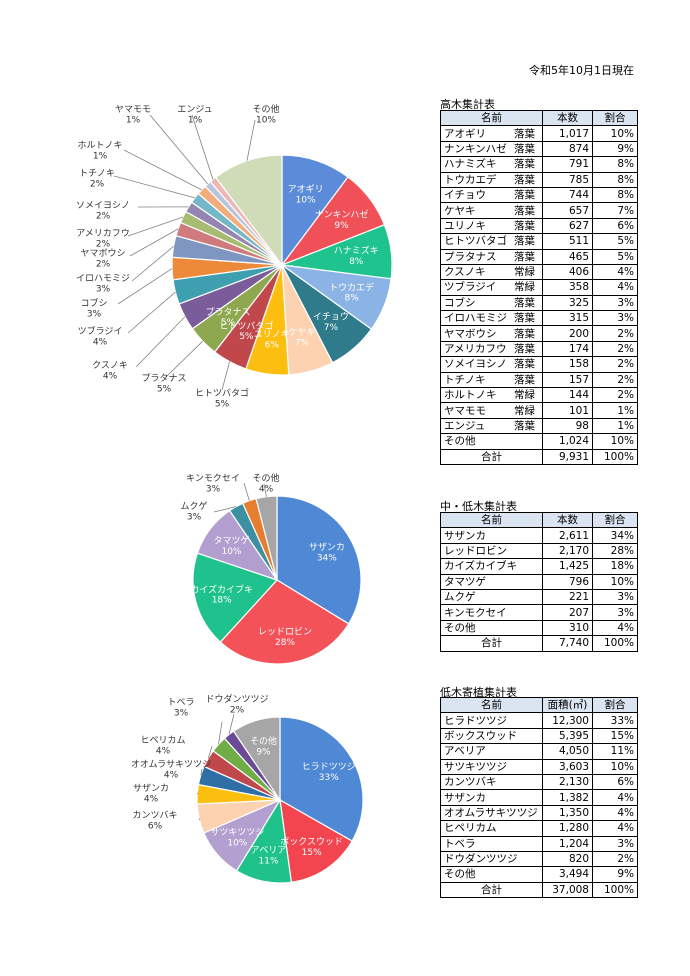 This screenshot has width=690, height=976. I want to click on tree-name: ツブラジイ, so click(470, 287).